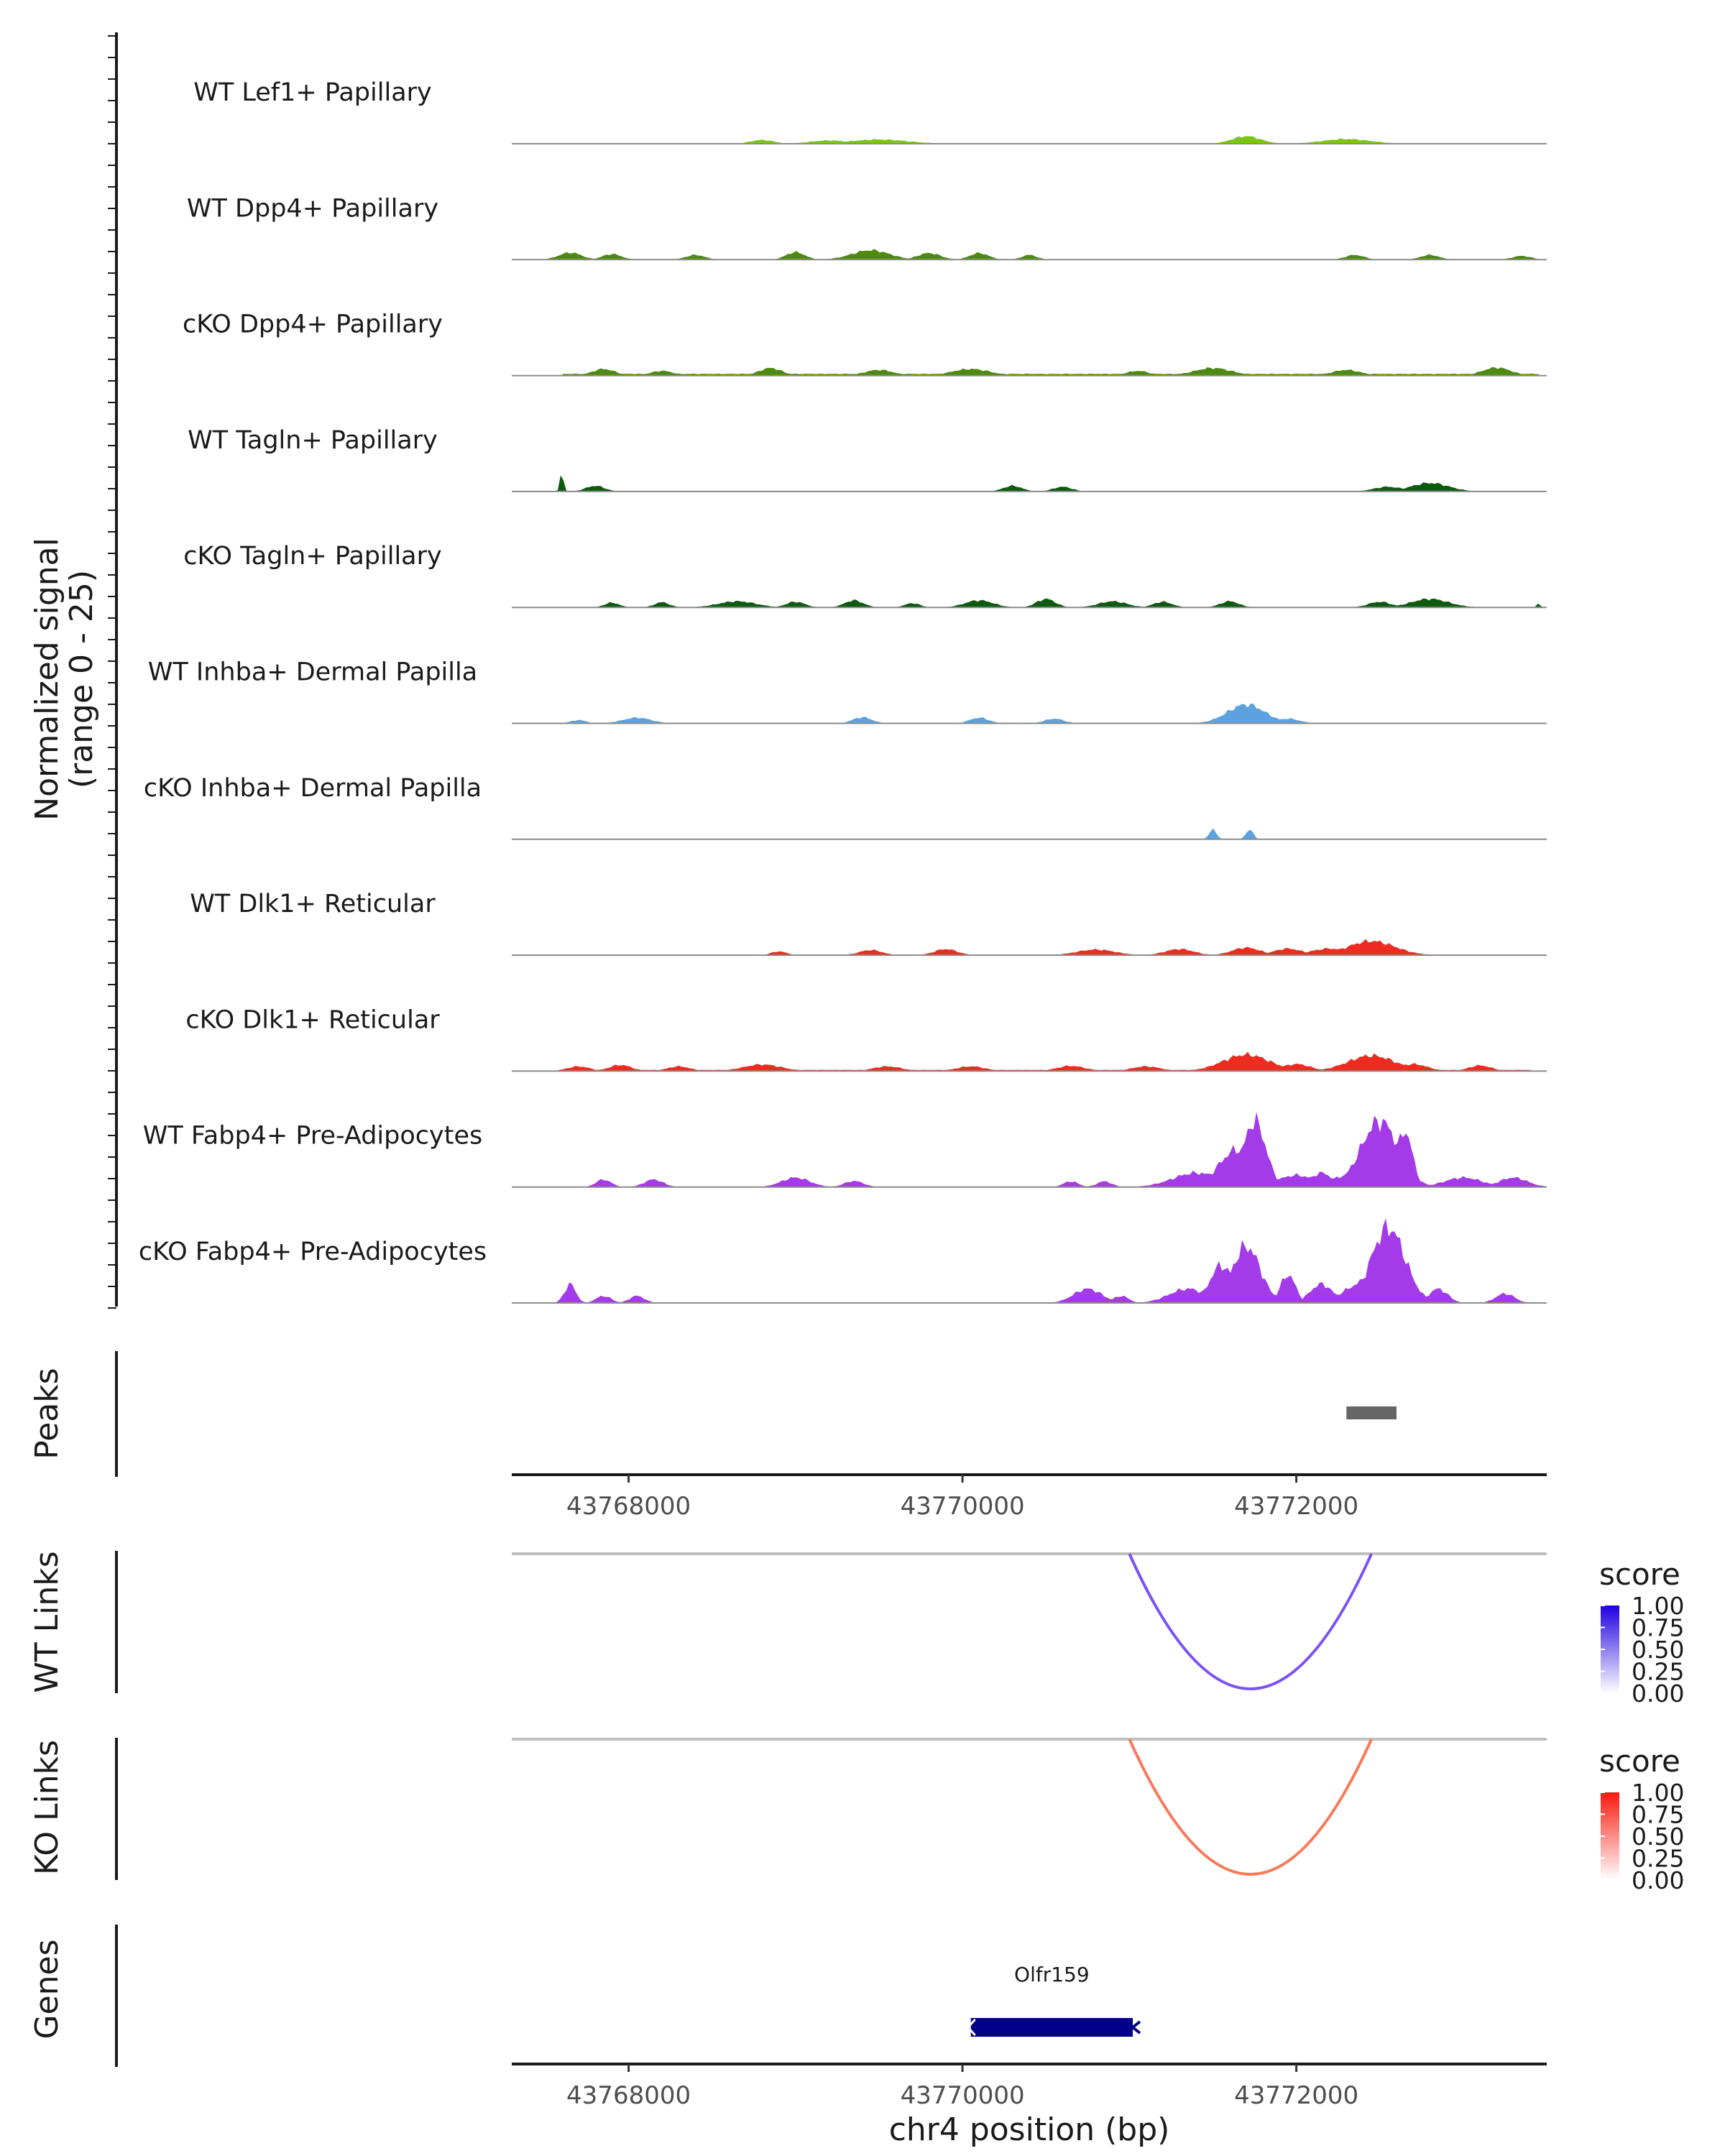  Describe the element at coordinates (47, 679) in the screenshot. I see `coverage-ylabel-line1: Normalized signal` at that location.